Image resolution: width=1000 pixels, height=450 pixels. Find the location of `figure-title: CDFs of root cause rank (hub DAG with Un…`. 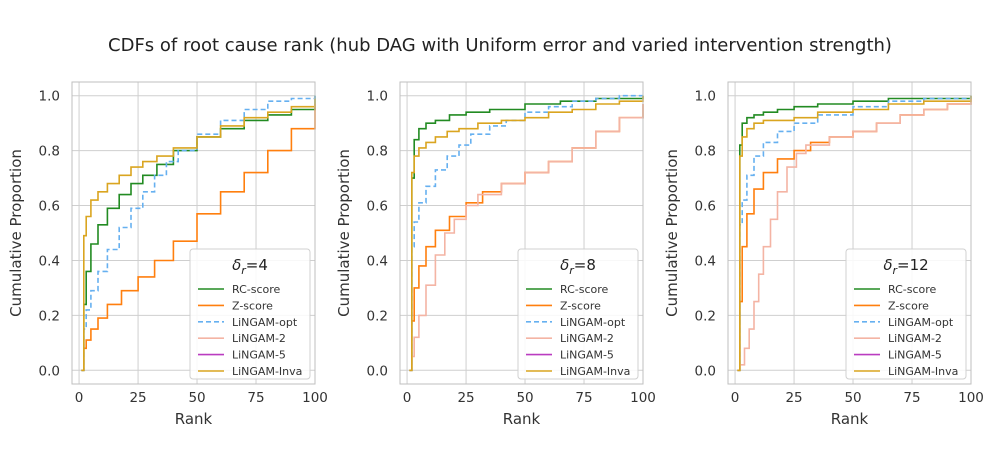

figure-title: CDFs of root cause rank (hub DAG with Un… is located at coordinates (500, 45).